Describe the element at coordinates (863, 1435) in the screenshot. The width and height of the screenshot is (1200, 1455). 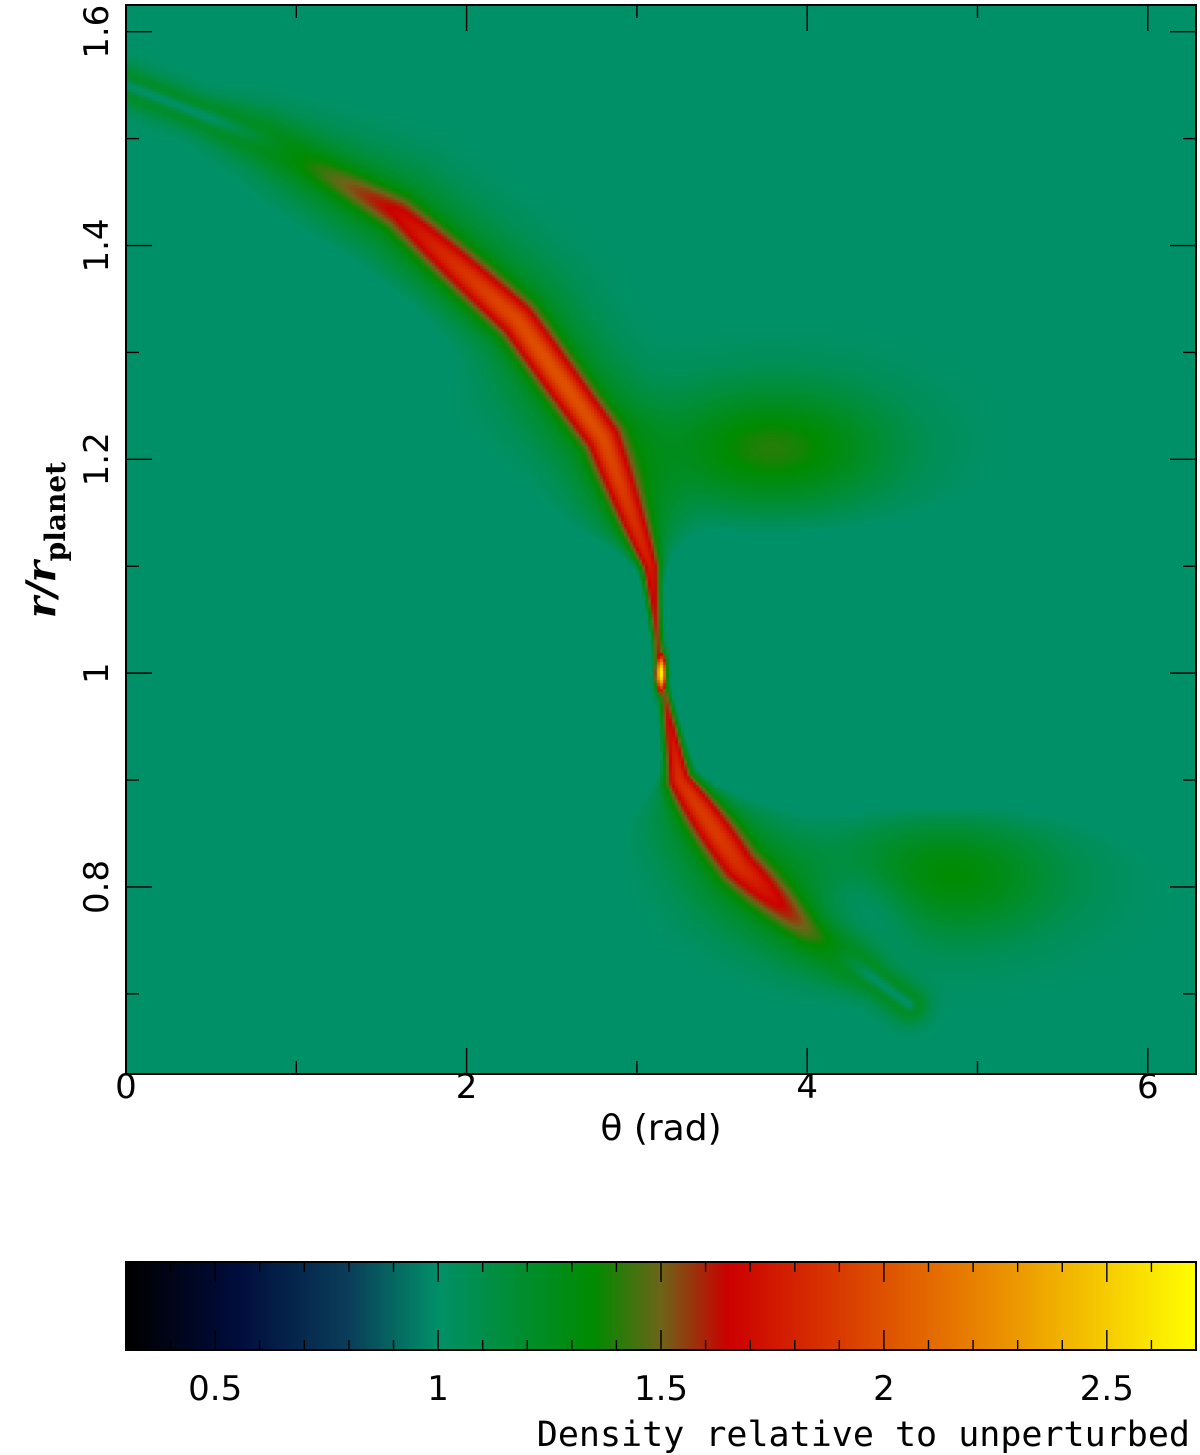
I see `colorbar-title: Density relative to unperturbed` at that location.